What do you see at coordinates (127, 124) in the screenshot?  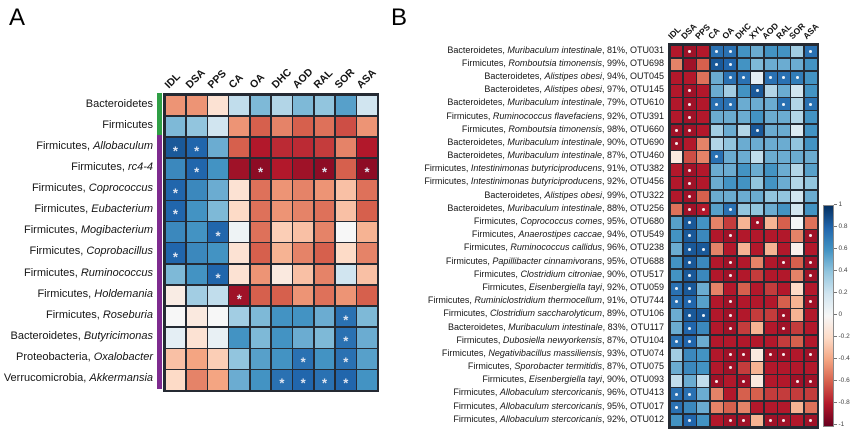 I see `row-label: Firmicutes` at bounding box center [127, 124].